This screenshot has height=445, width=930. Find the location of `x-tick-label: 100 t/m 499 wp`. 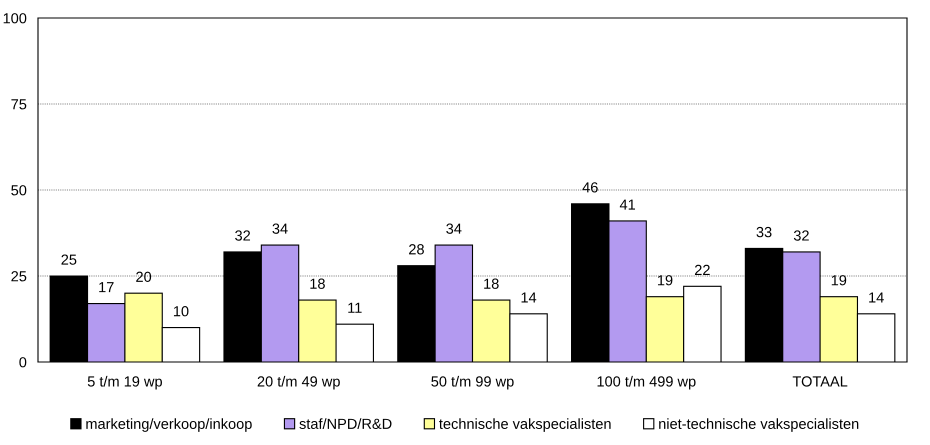

x-tick-label: 100 t/m 499 wp is located at coordinates (647, 383).